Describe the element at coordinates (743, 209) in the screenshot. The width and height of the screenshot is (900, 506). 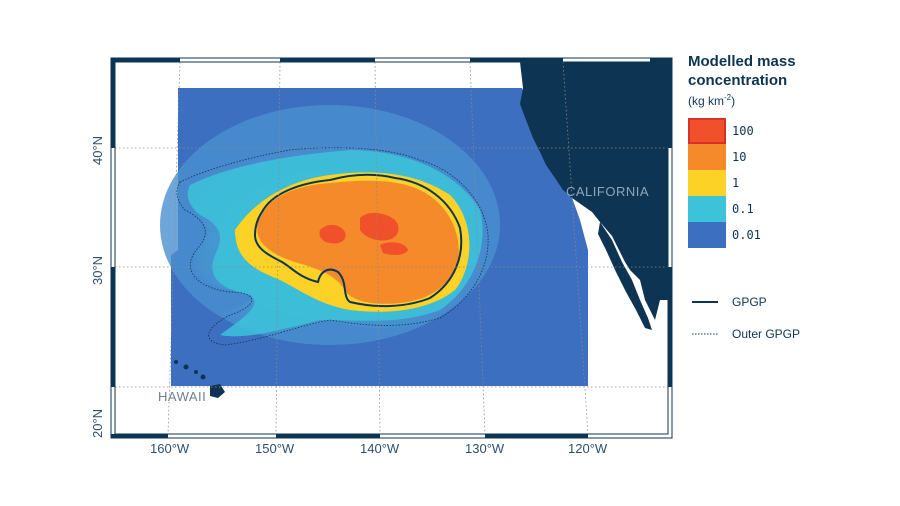
I see `legend-value-0.1: 0.1` at that location.